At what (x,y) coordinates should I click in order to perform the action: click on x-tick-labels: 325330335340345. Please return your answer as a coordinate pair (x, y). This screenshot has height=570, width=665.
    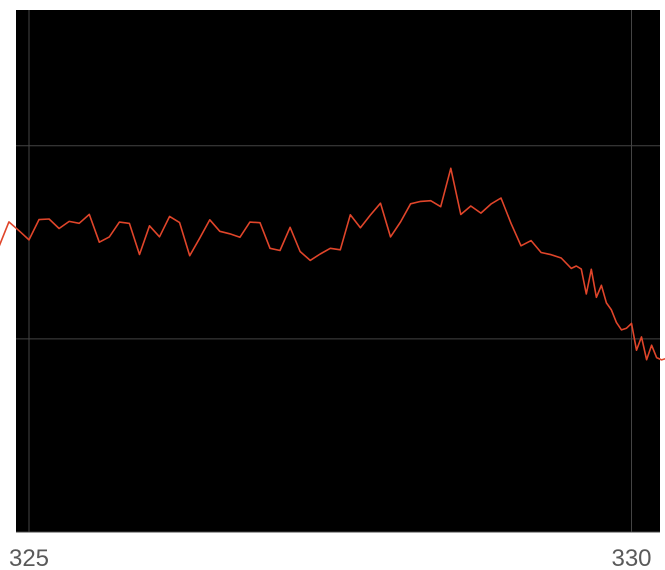
    Looking at the image, I should click on (330, 557).